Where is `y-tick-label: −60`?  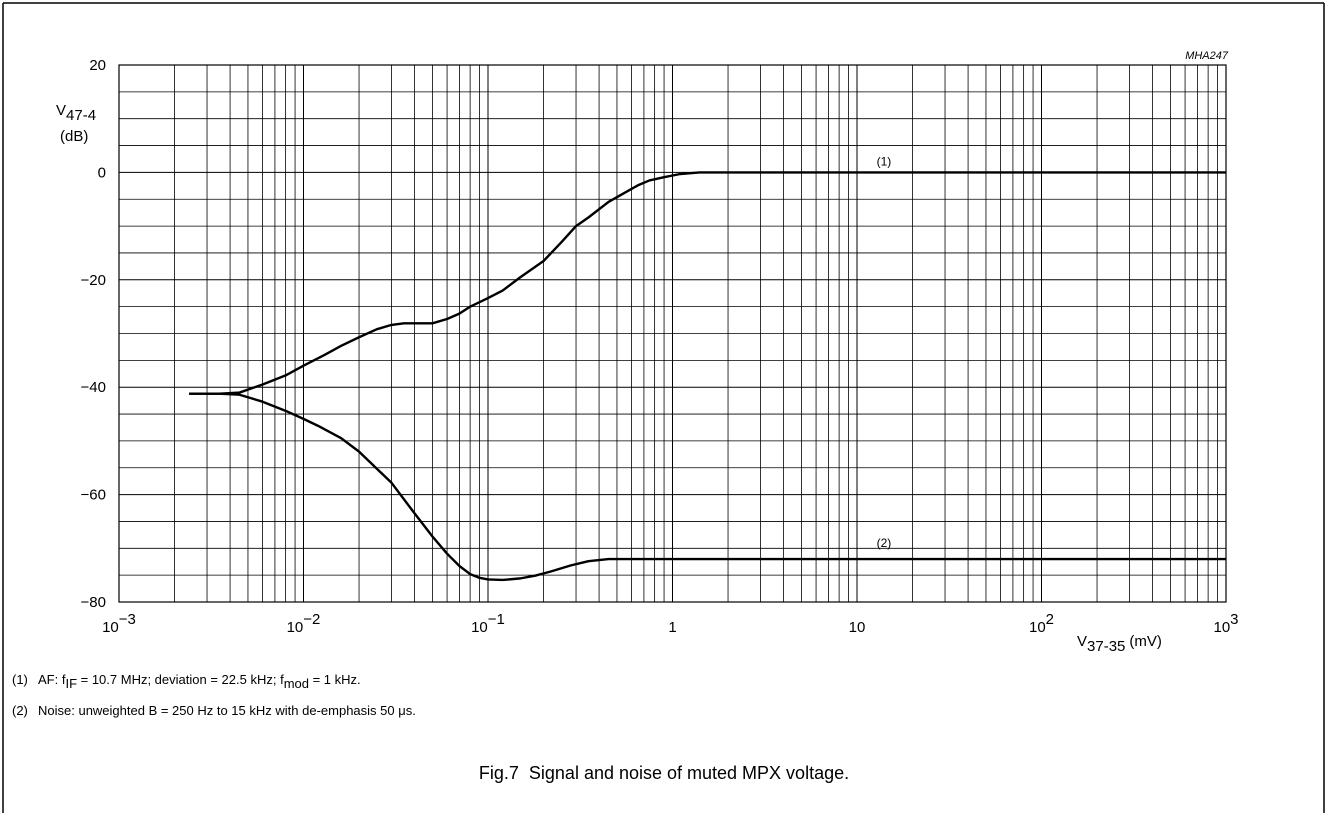
y-tick-label: −60 is located at coordinates (93, 495).